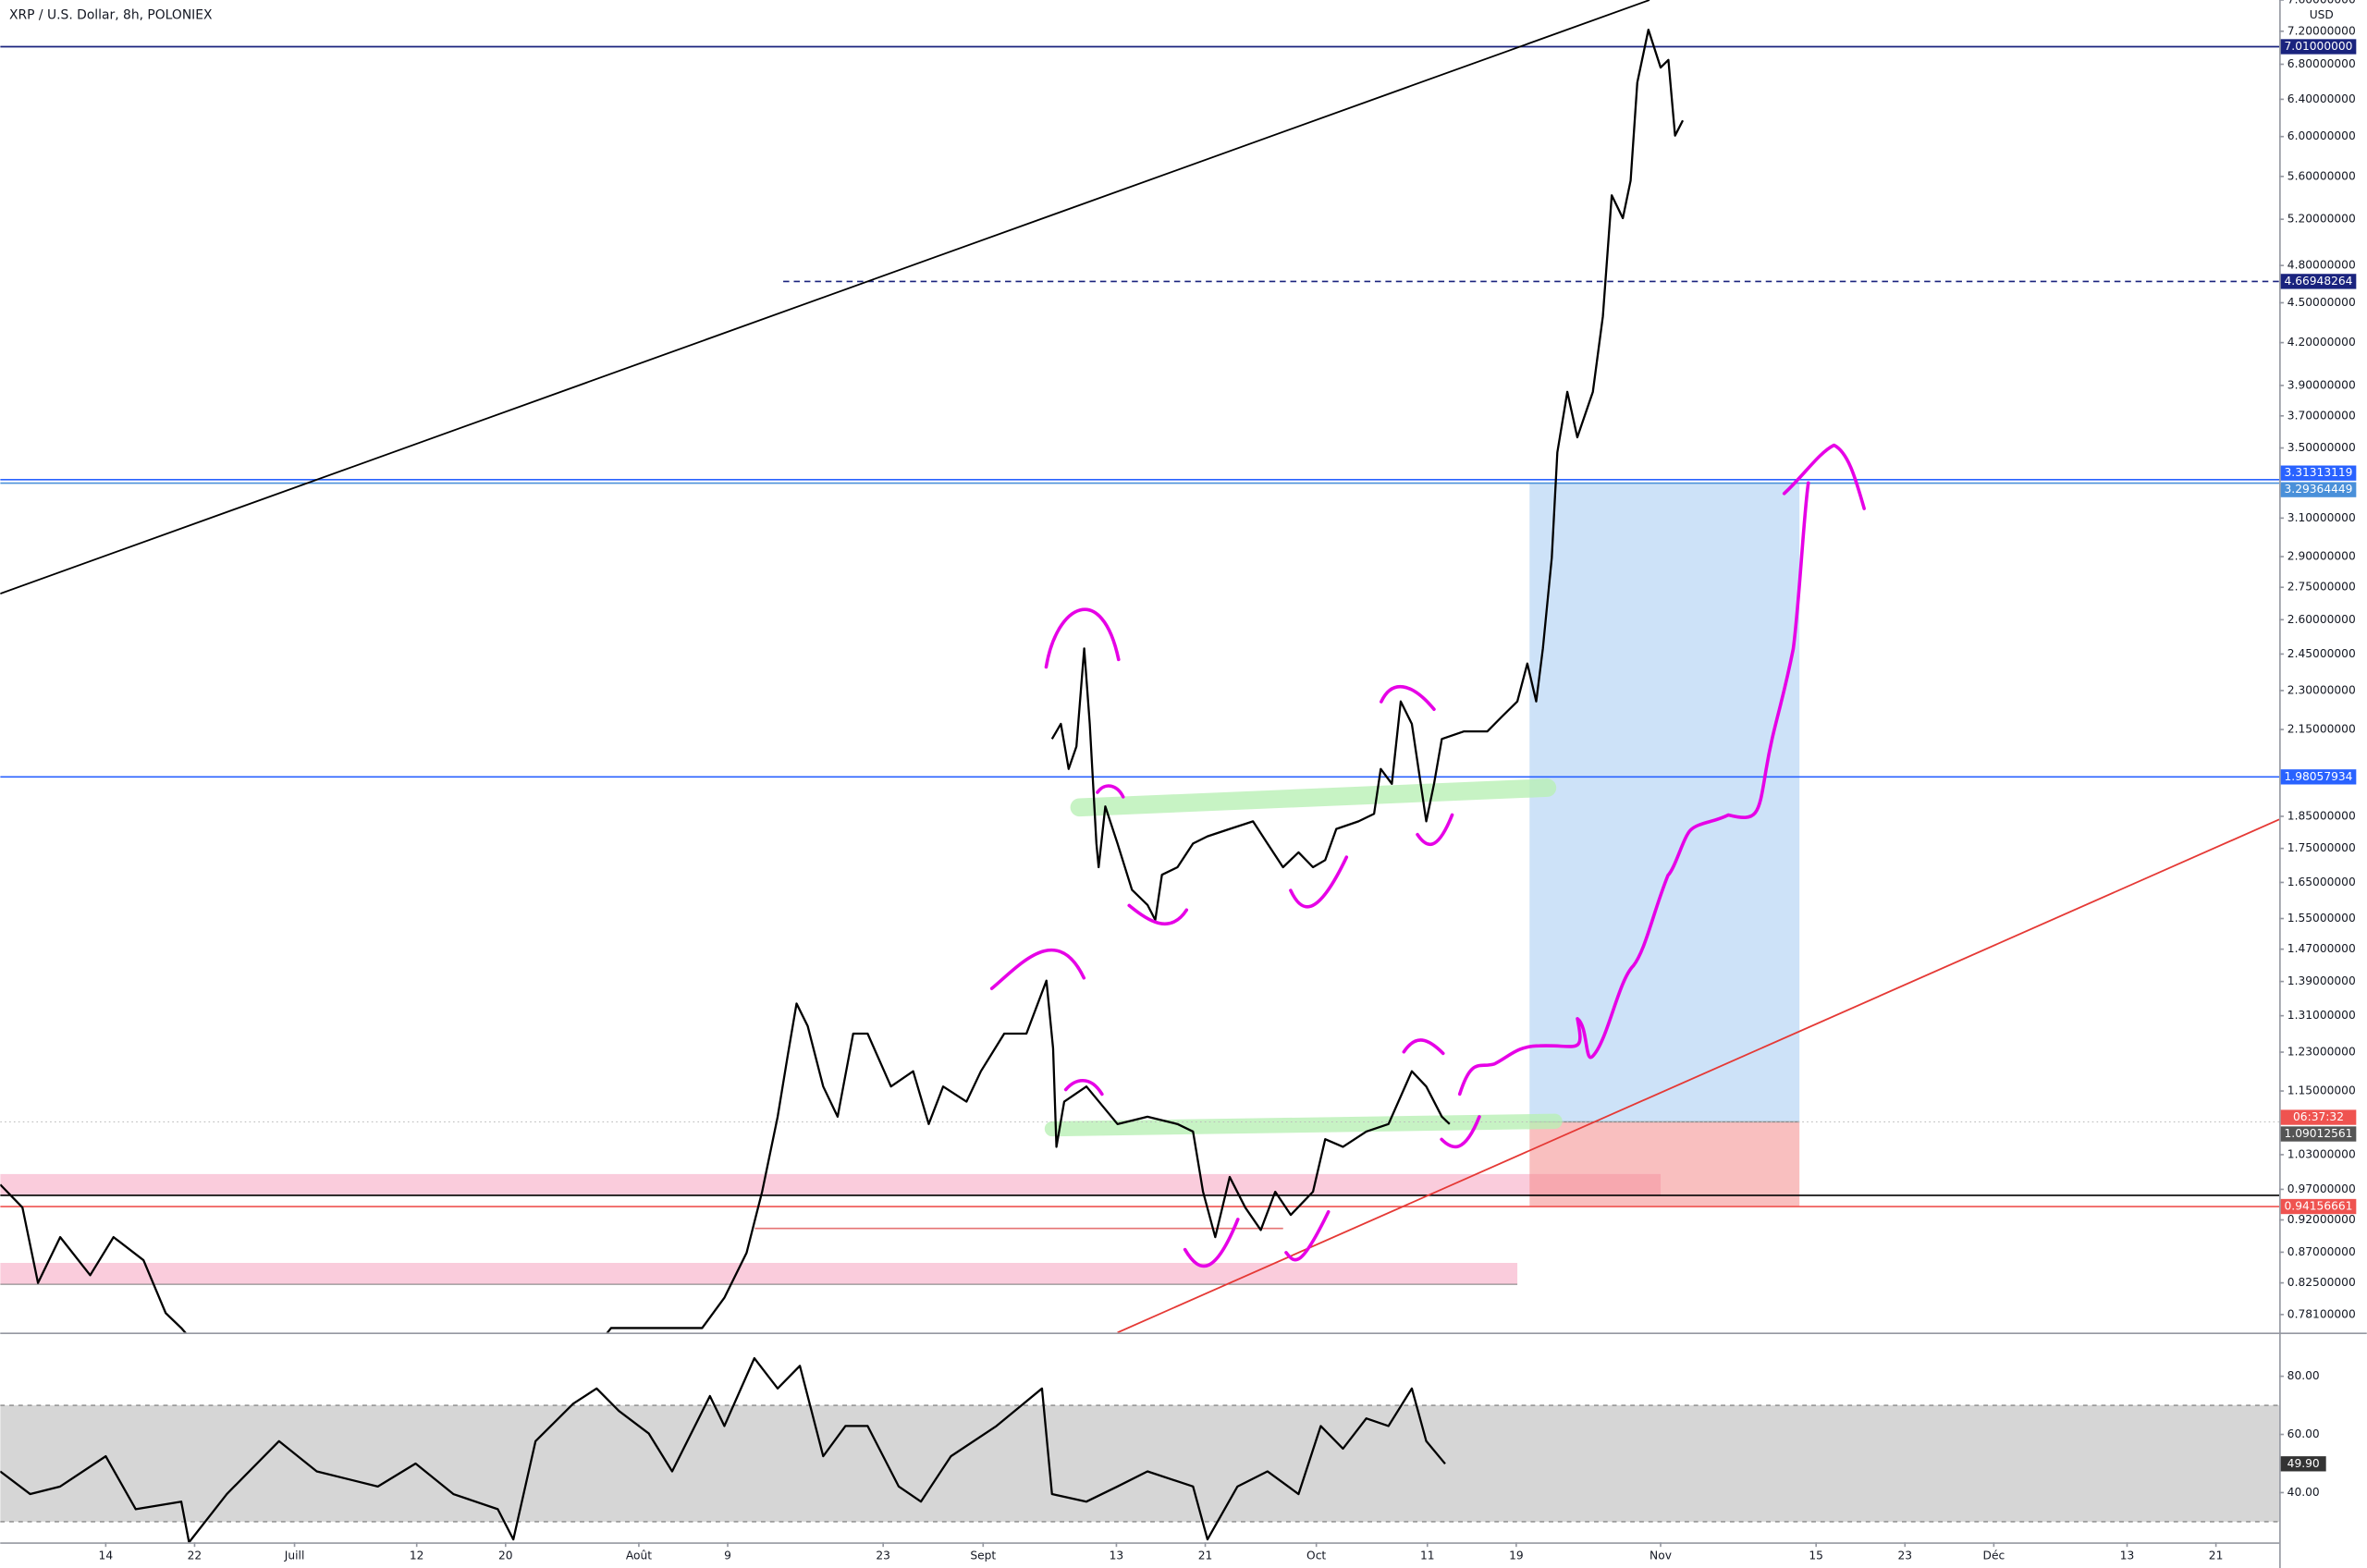  I want to click on y-tick-label: 2.90000000, so click(2321, 556).